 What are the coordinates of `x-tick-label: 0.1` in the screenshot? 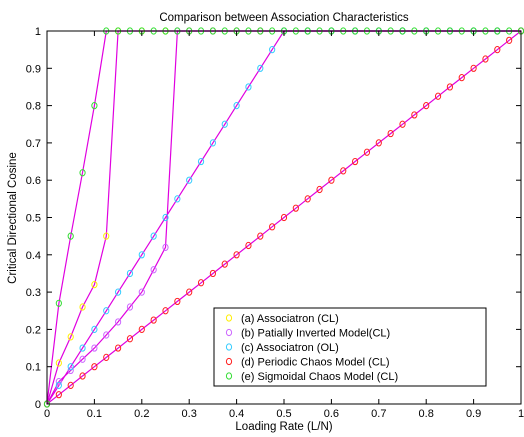 It's located at (94, 414).